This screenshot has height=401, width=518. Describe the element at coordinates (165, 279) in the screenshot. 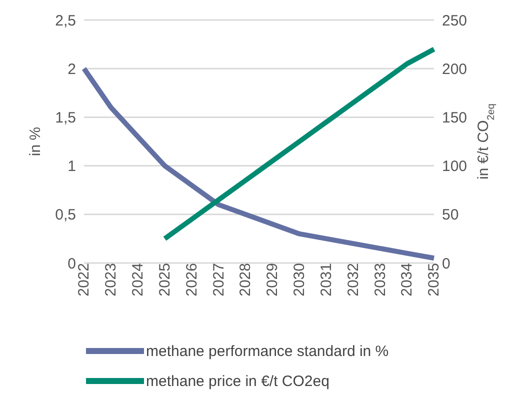

I see `x-tick-label: 2025` at that location.